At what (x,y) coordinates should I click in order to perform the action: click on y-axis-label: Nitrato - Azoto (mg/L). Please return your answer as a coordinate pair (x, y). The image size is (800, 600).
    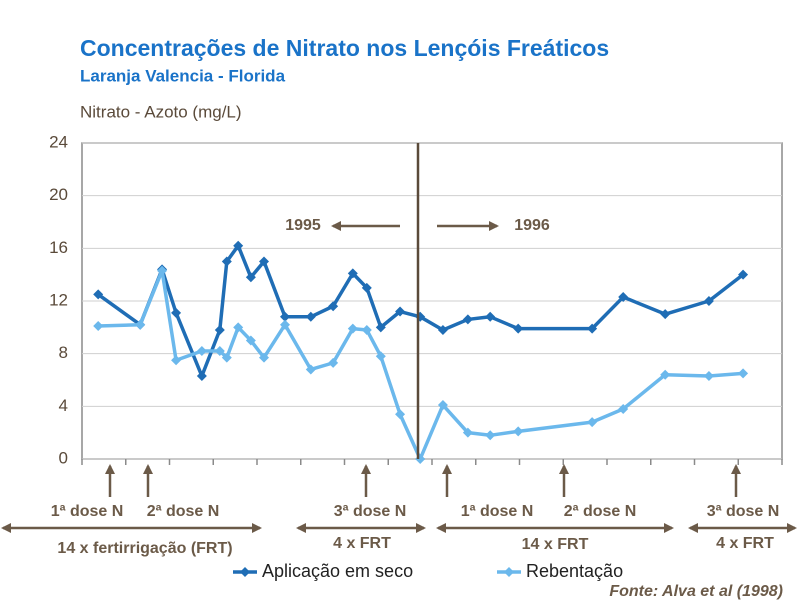
    Looking at the image, I should click on (161, 111).